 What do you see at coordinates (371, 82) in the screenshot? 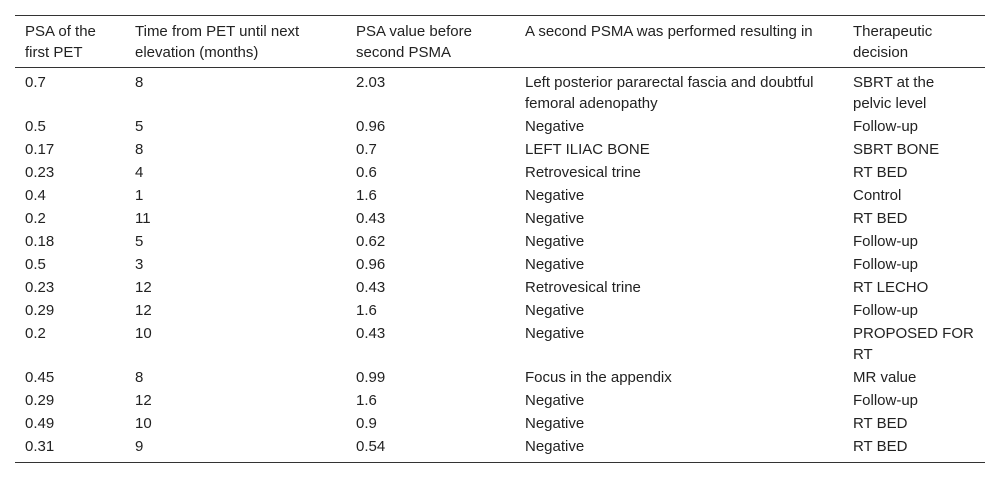
I see `table-cell: 2.03` at bounding box center [371, 82].